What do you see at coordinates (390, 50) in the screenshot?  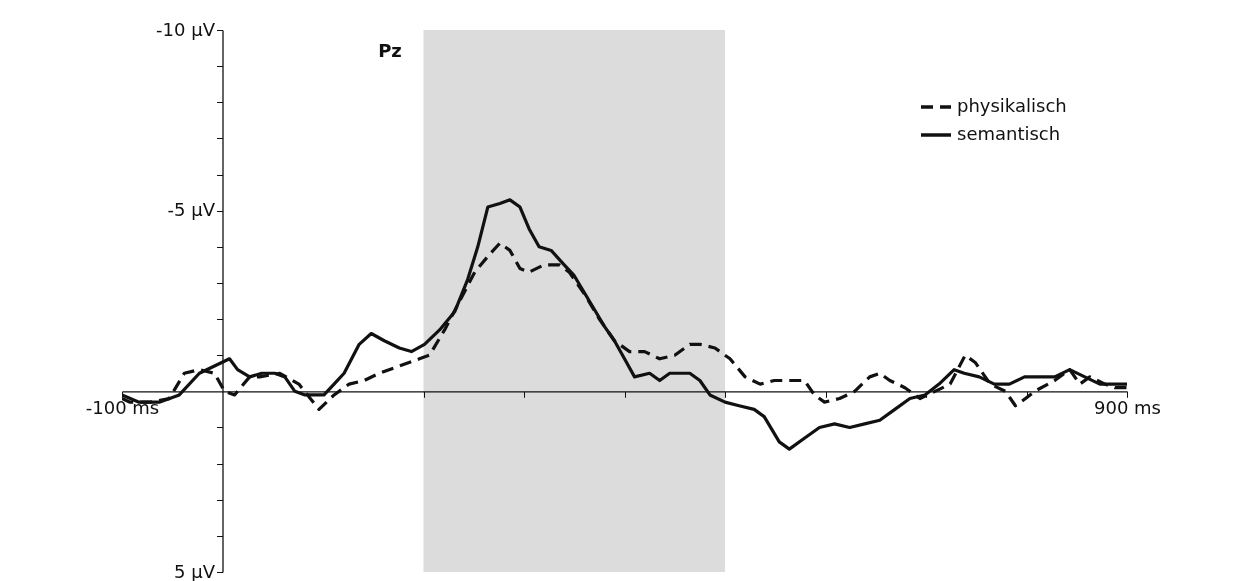 I see `annotation: Pz` at bounding box center [390, 50].